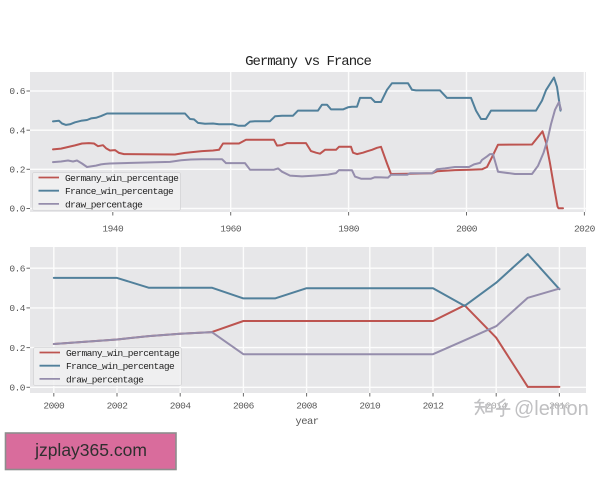 This screenshot has width=600, height=485. Describe the element at coordinates (497, 406) in the screenshot. I see `svg-text: 2014` at that location.